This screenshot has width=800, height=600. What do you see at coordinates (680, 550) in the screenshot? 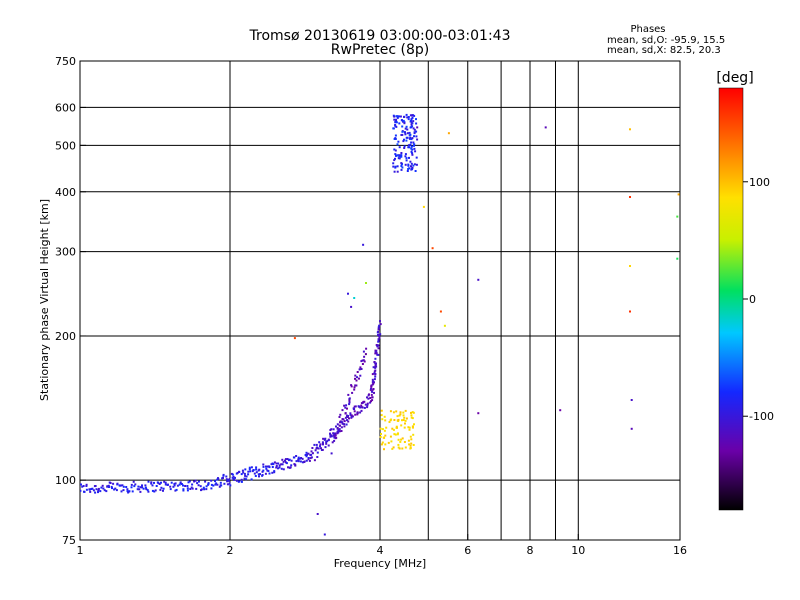
I see `x-tick-label: 16` at bounding box center [680, 550].